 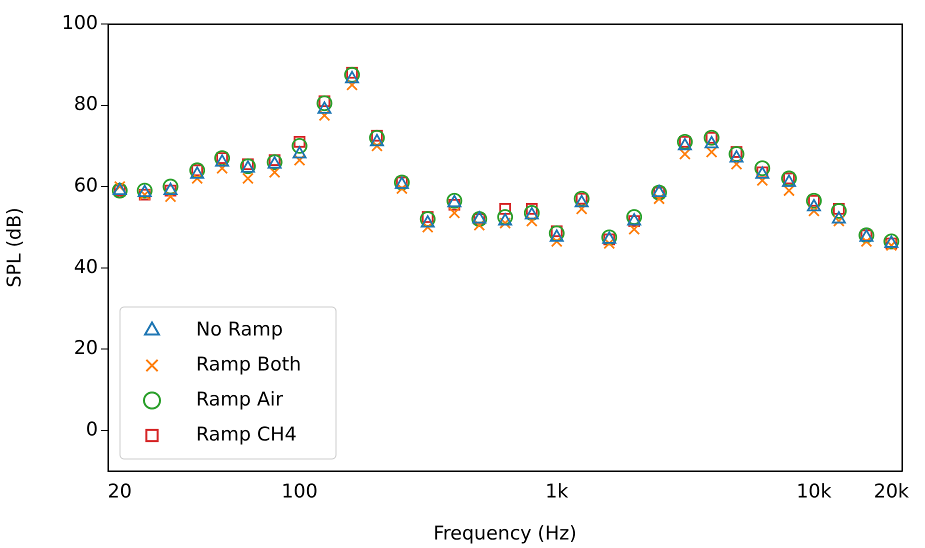 I want to click on y-tick-label: 80, so click(x=86, y=104).